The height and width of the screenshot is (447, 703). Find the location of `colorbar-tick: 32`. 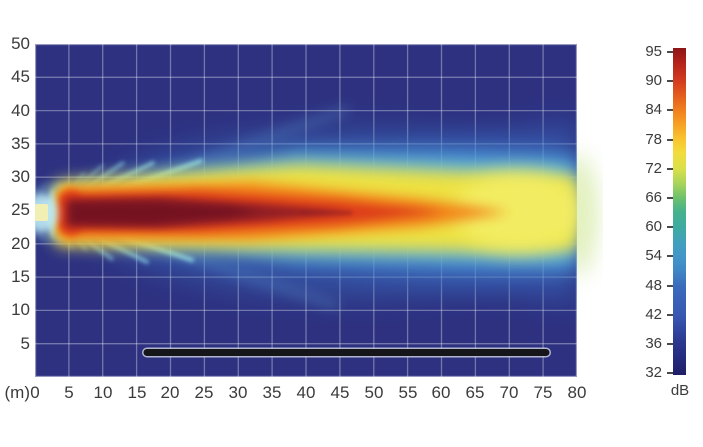

colorbar-tick: 32 is located at coordinates (652, 373).